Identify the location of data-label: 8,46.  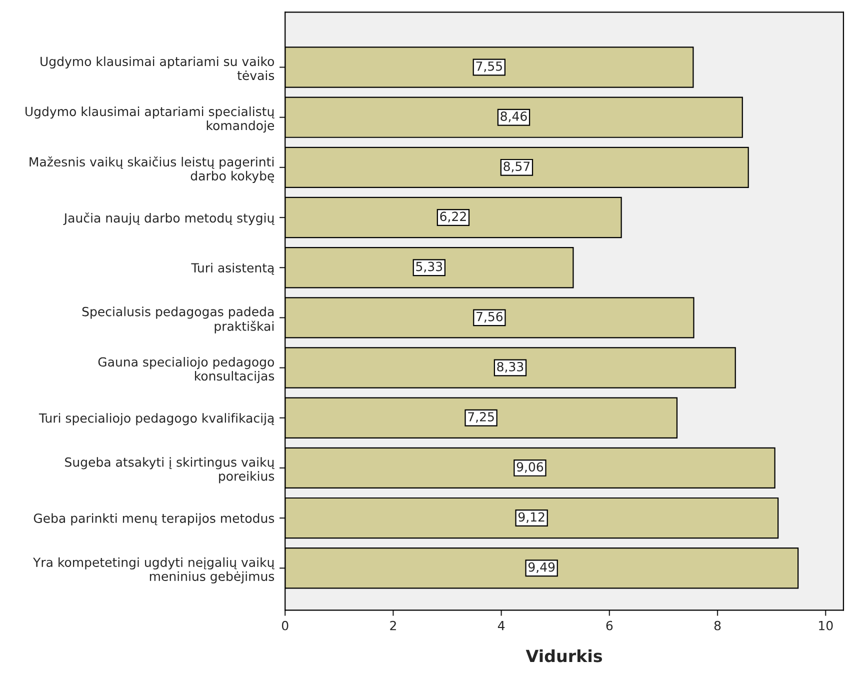
(513, 117).